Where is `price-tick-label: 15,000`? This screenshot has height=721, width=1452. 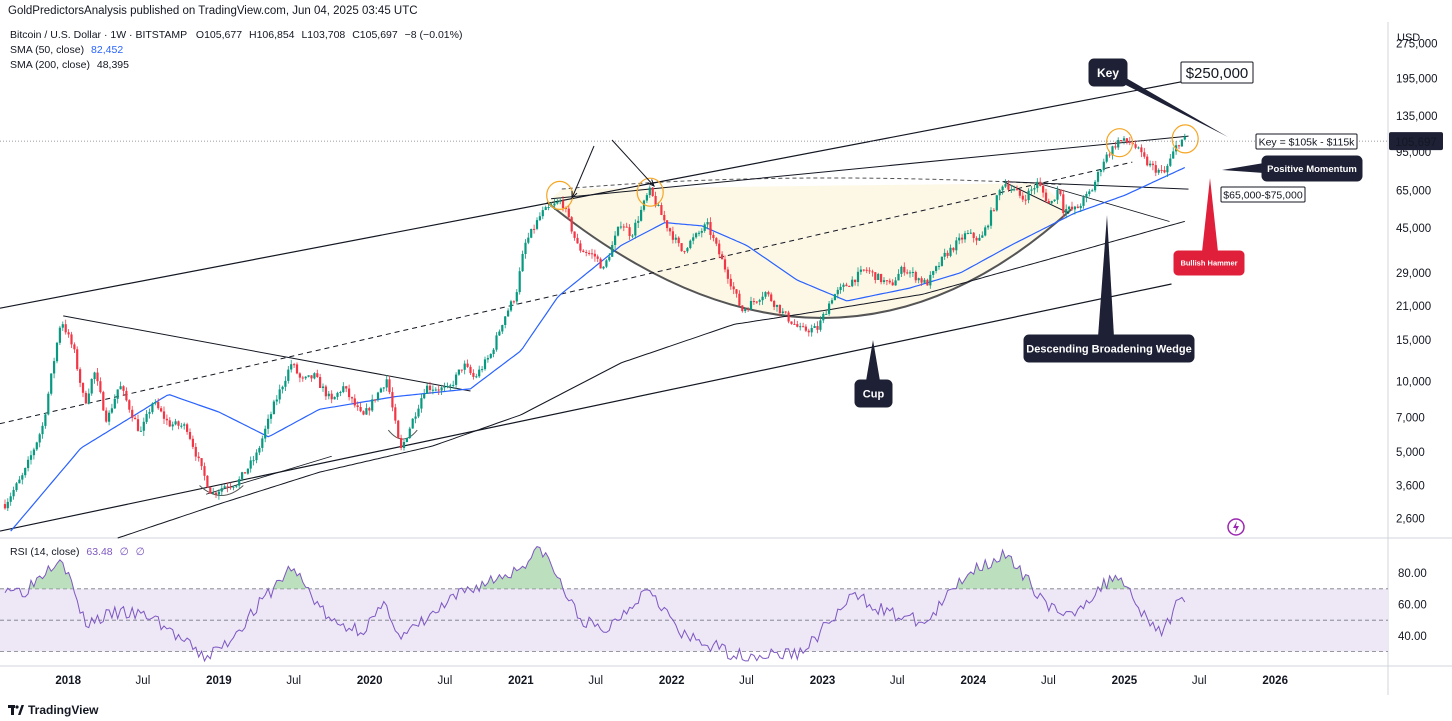
price-tick-label: 15,000 is located at coordinates (1413, 341).